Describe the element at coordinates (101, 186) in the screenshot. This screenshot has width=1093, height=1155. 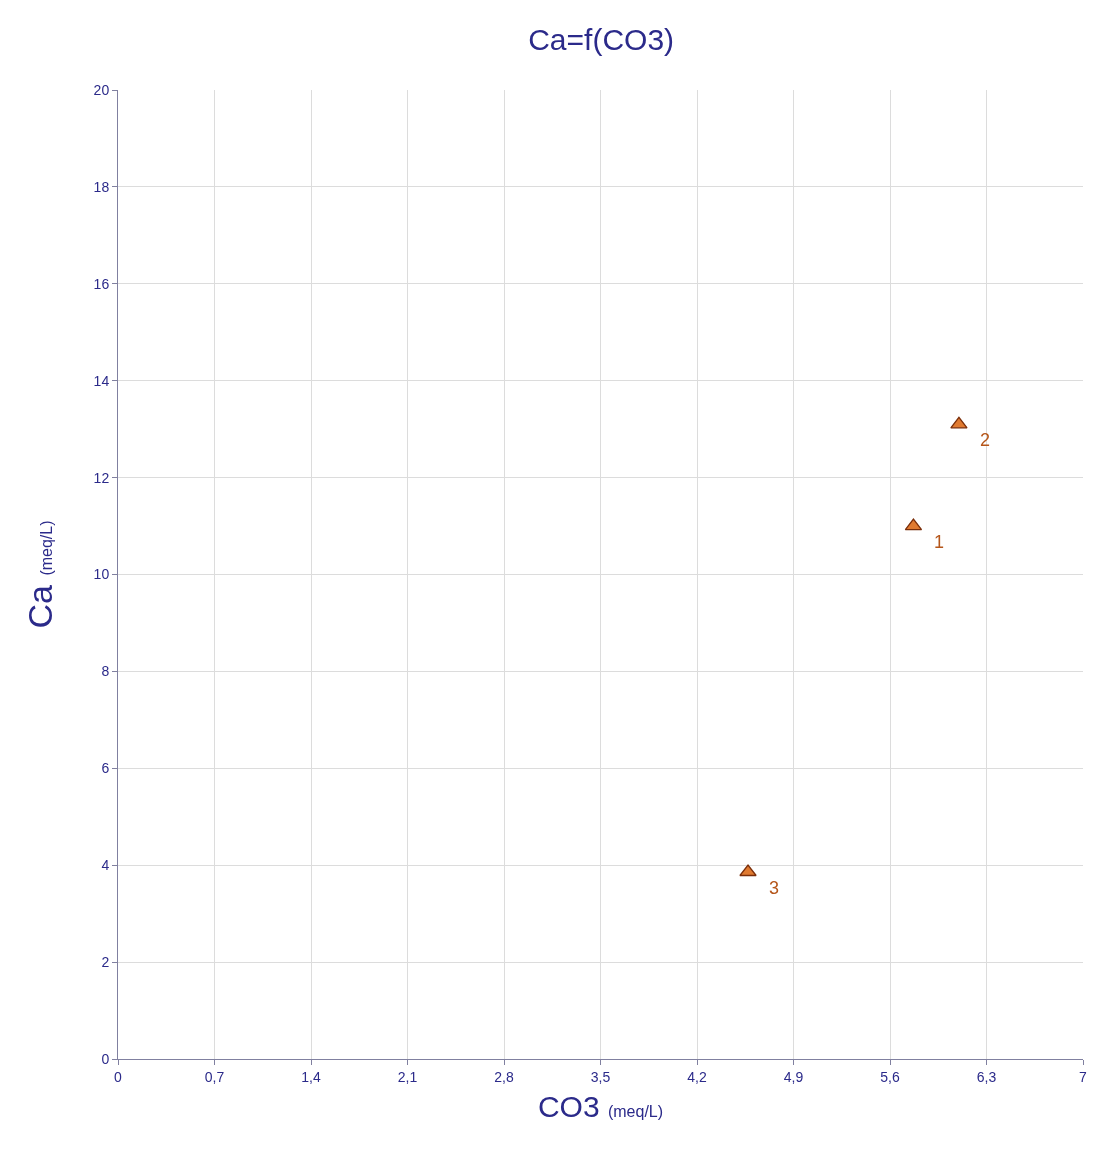
I see `y-tick-label: 18` at that location.